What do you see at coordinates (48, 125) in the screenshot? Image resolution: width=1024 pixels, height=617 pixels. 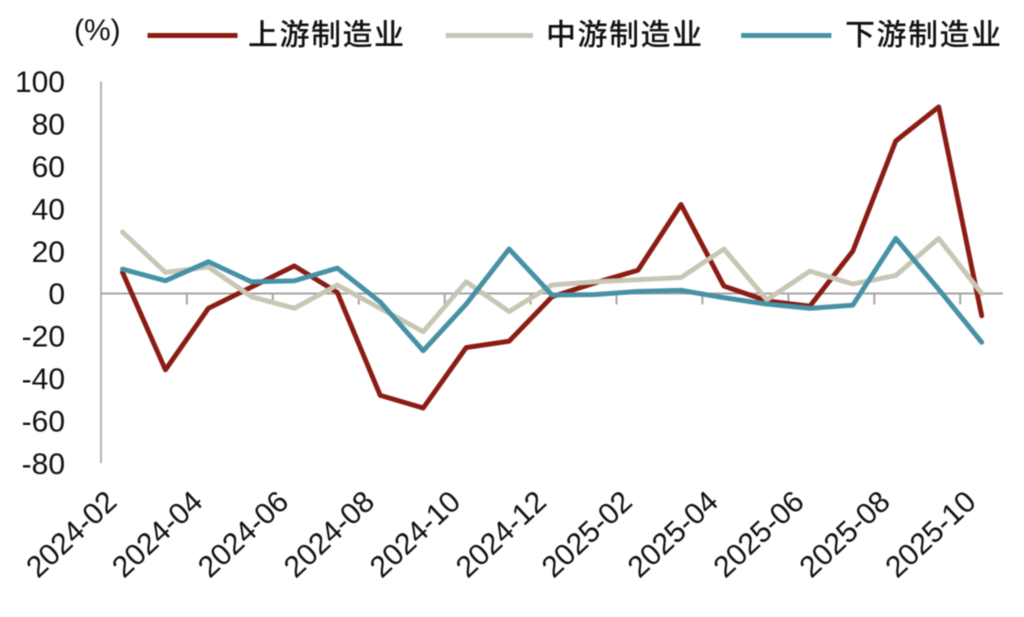 I see `svg-text: 80` at bounding box center [48, 125].